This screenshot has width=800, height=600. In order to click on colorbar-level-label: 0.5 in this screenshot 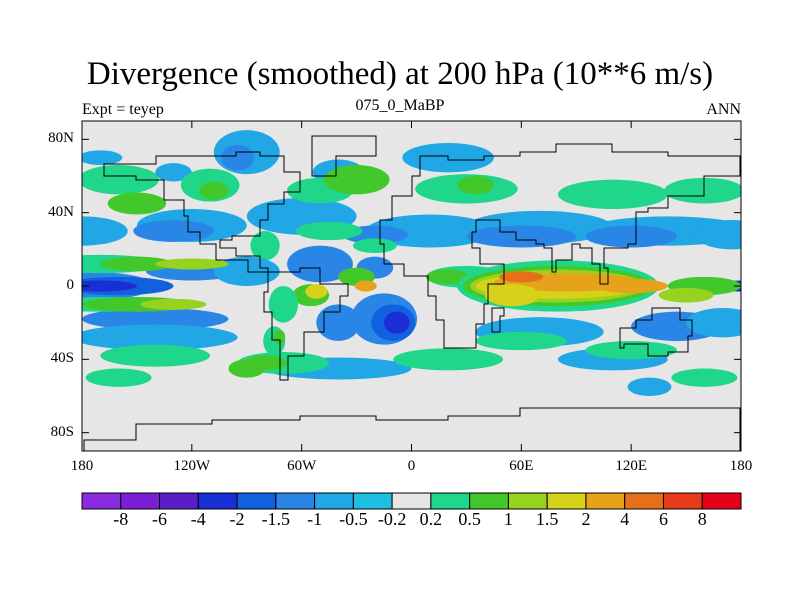, I will do `click(469, 519)`.